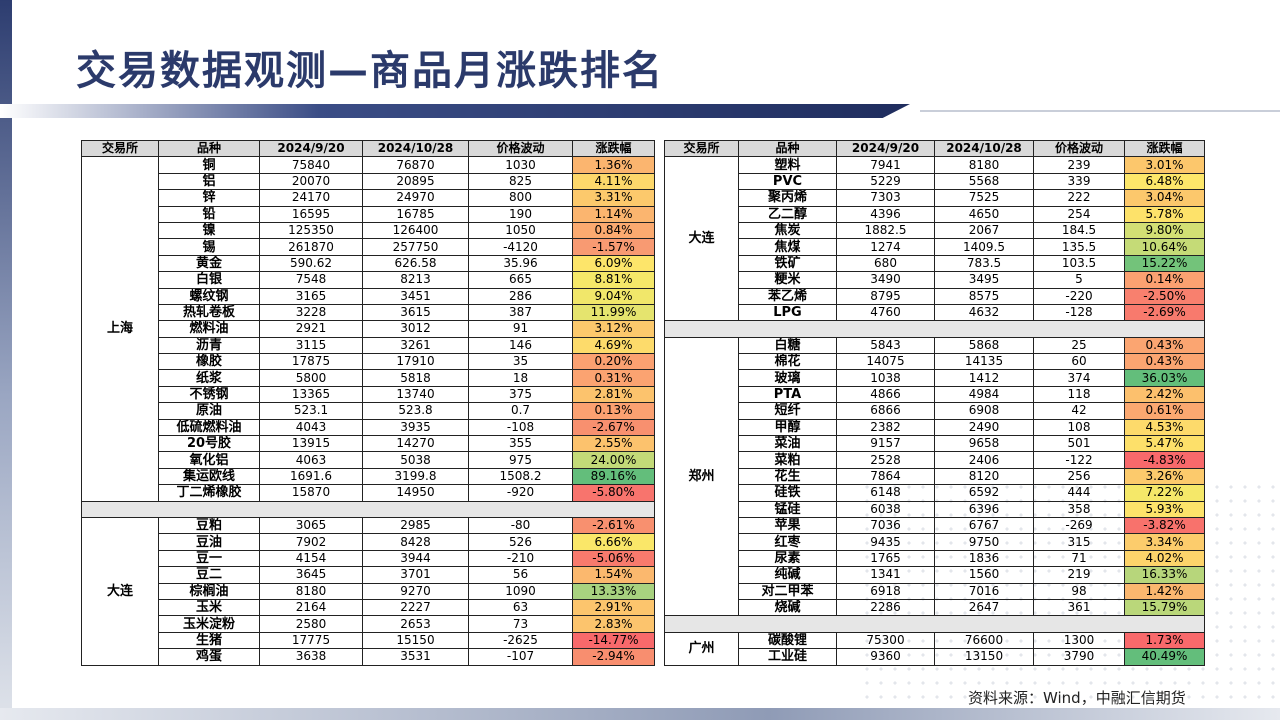  Describe the element at coordinates (885, 312) in the screenshot. I see `price-start-cell: 4760` at that location.